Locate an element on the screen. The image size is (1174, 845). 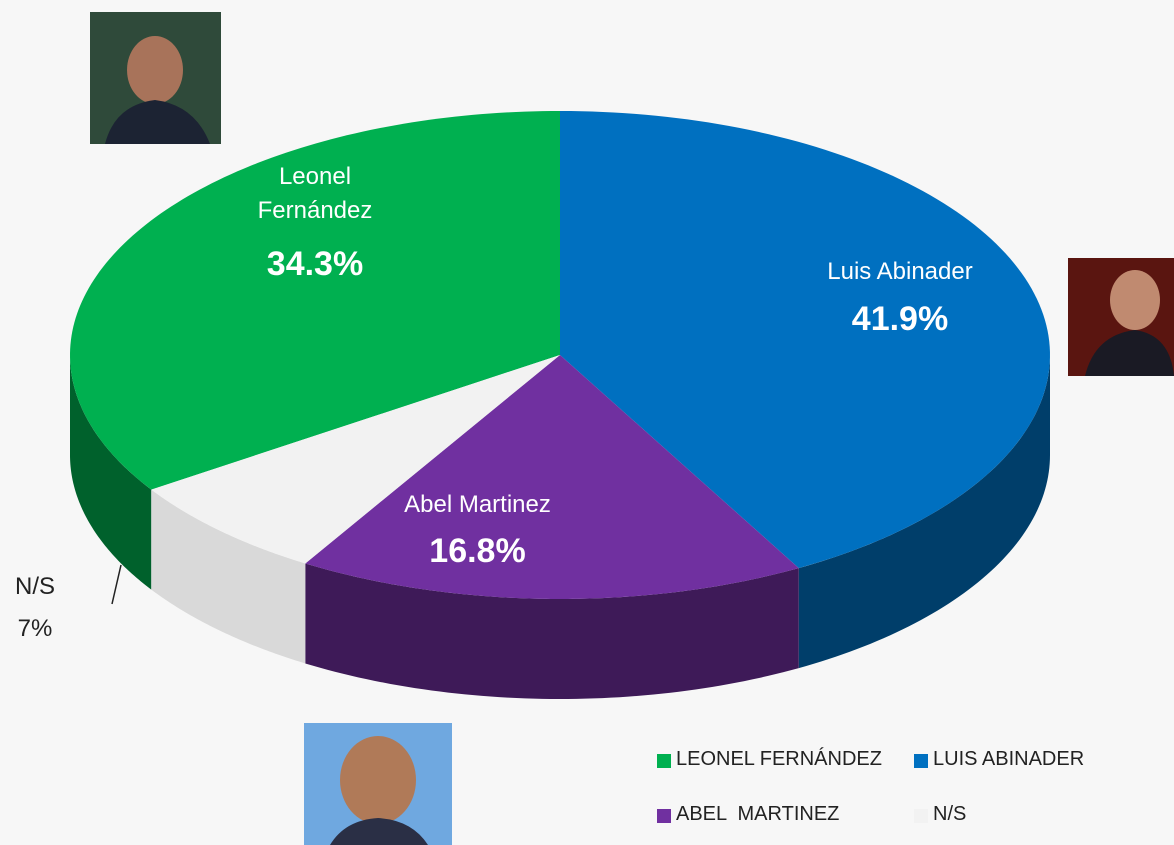
slice-label: Abel Martinez is located at coordinates (477, 504).